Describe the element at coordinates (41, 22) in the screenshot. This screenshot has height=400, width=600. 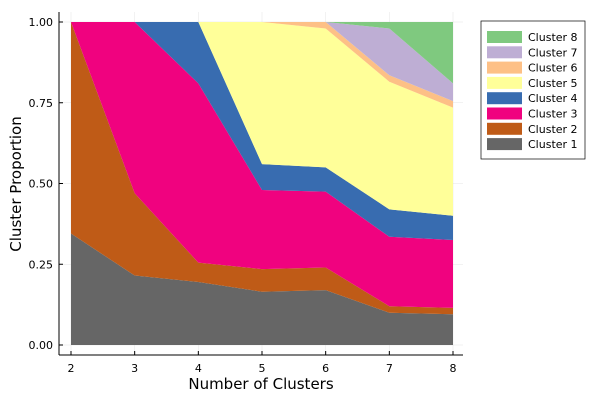
I see `y-tick-label: 1.00` at that location.